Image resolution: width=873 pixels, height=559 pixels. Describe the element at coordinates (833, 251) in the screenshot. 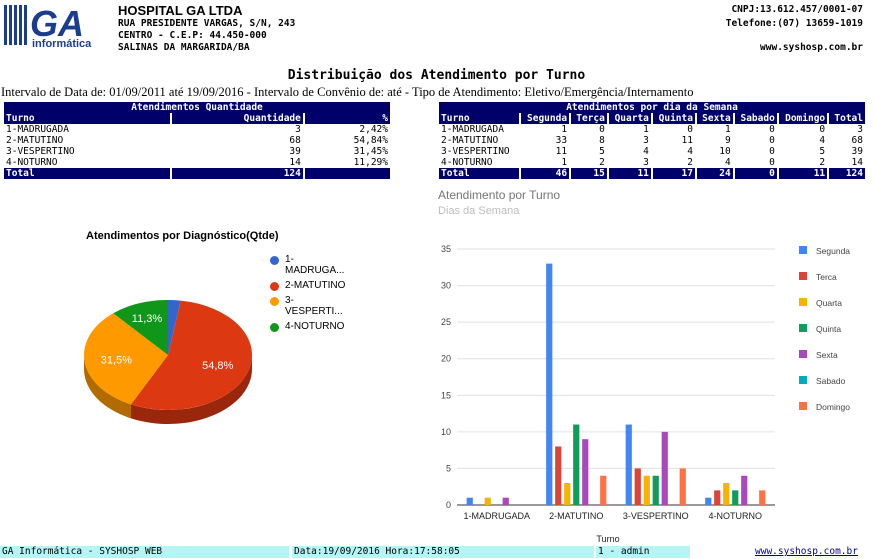

I see `legend-label: Segunda` at that location.